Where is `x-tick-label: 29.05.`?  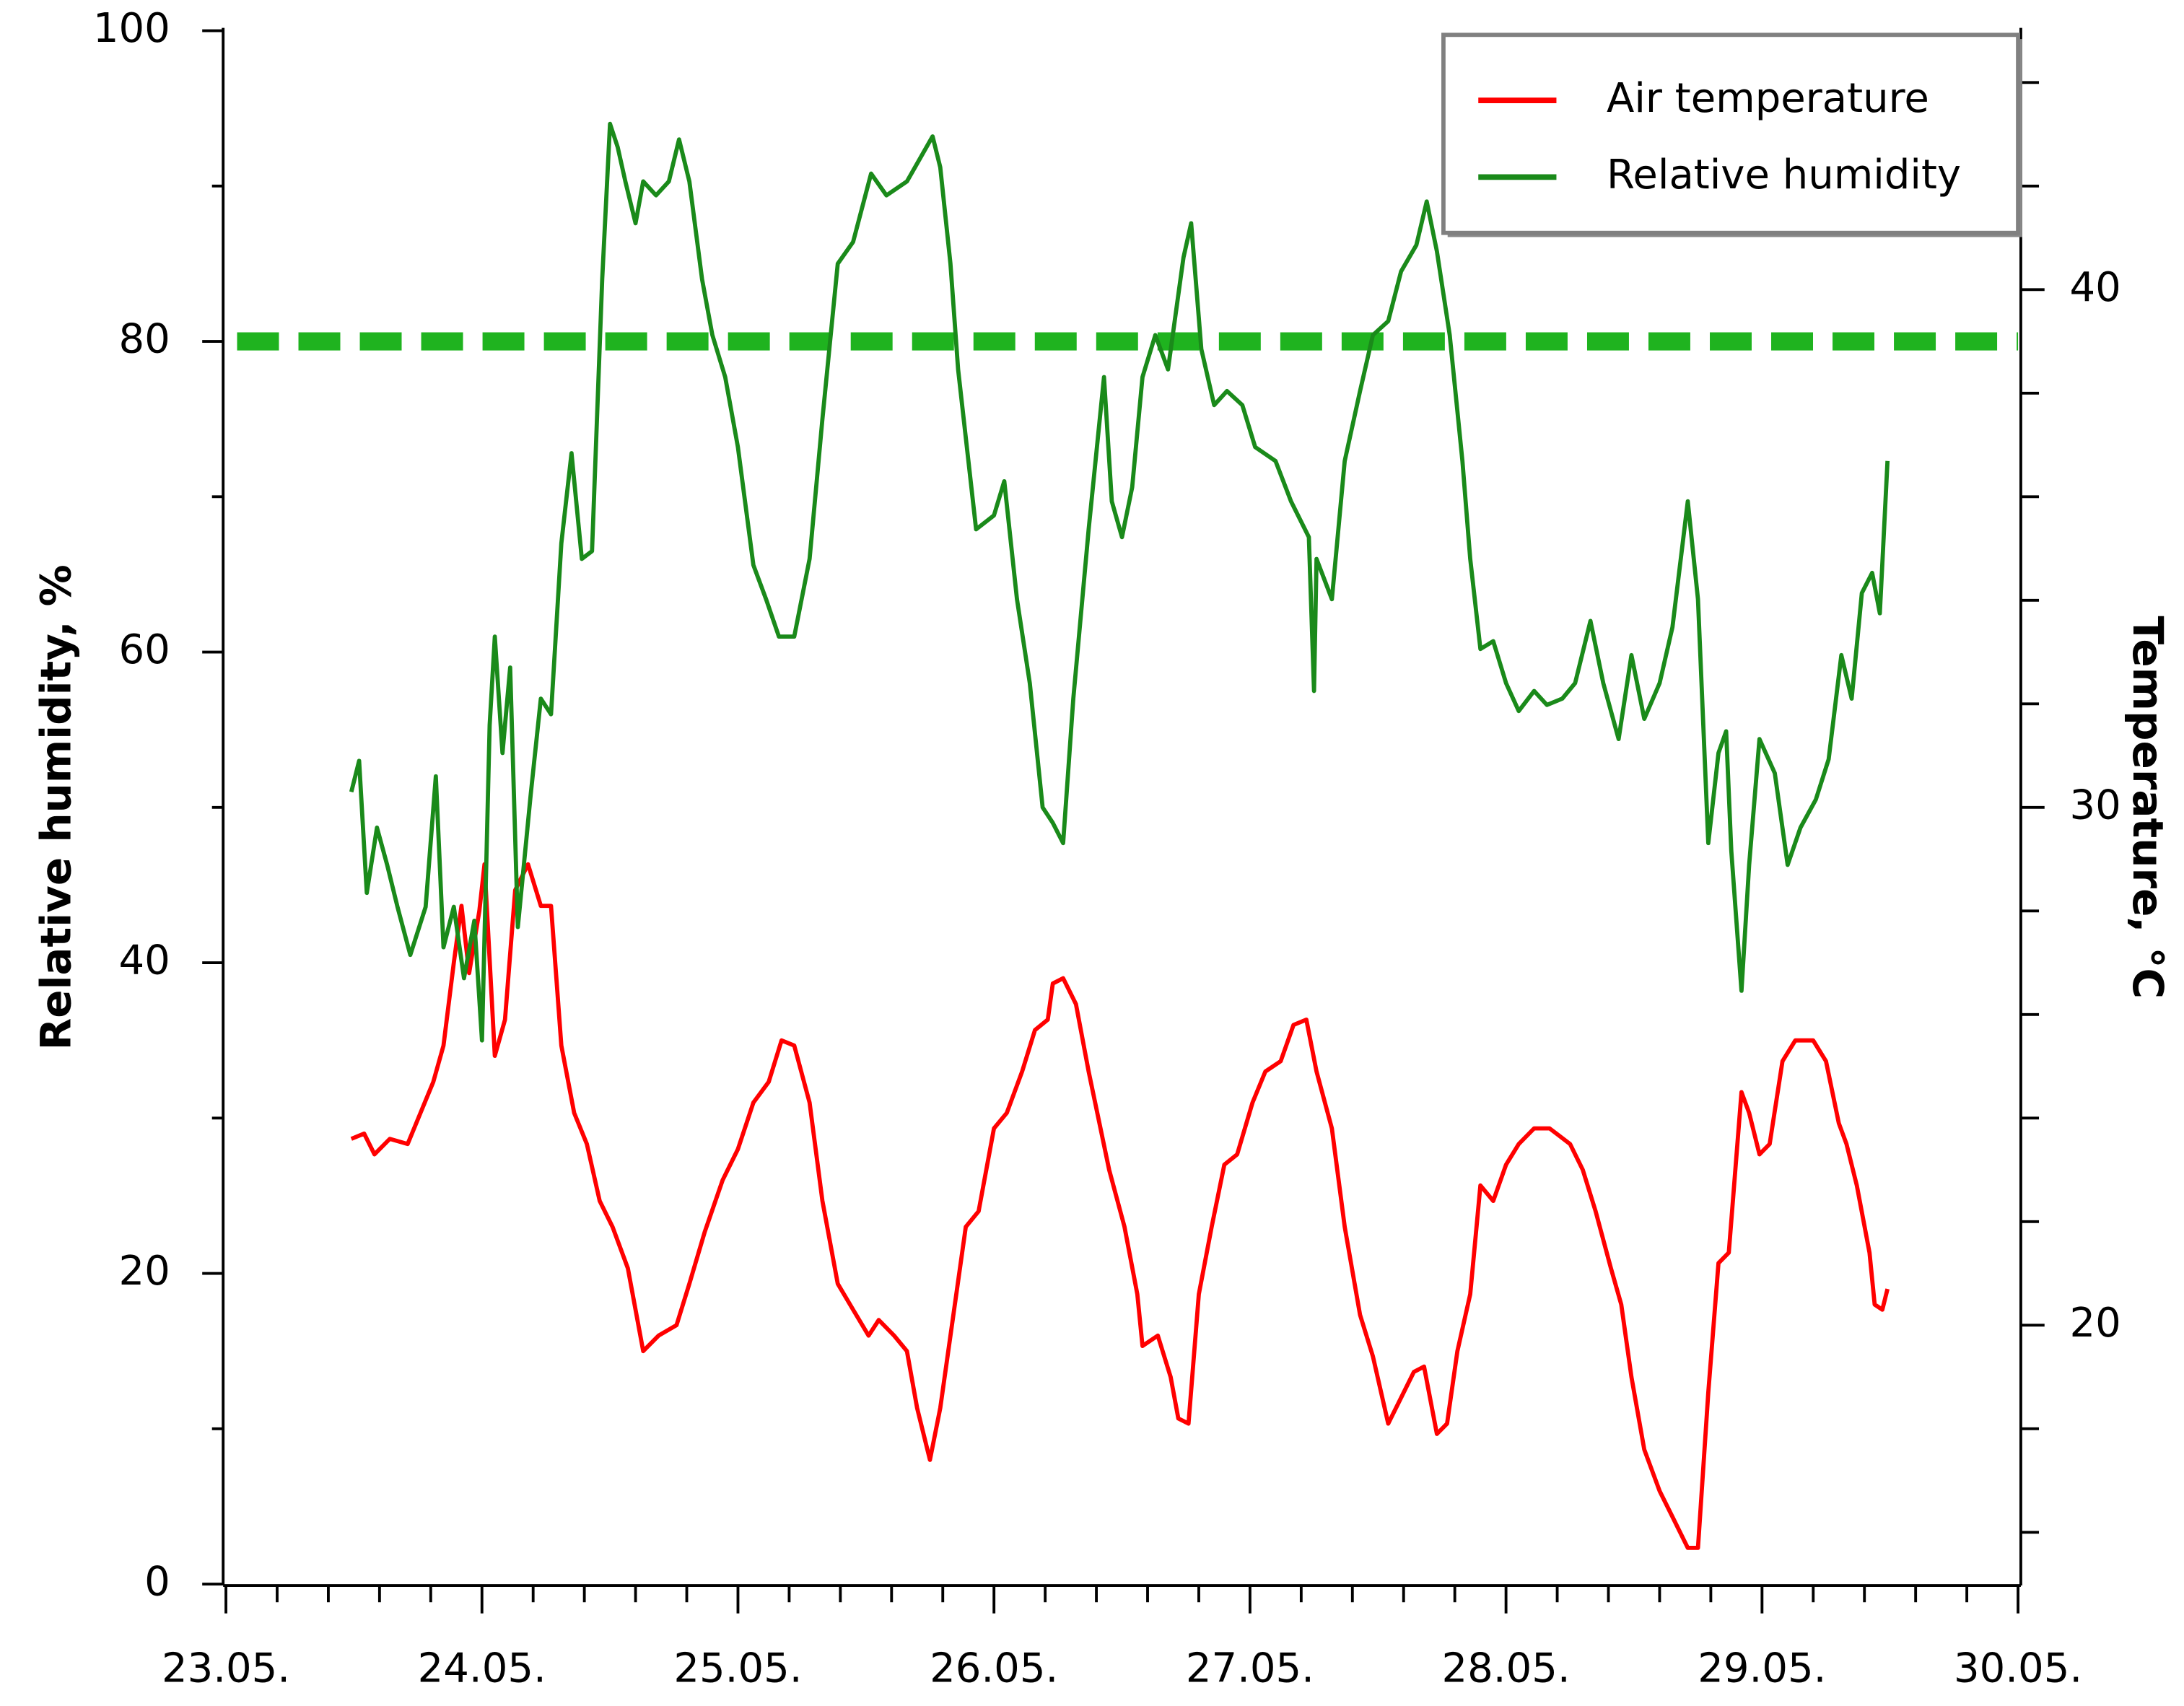
x-tick-label: 29.05. is located at coordinates (1762, 1668).